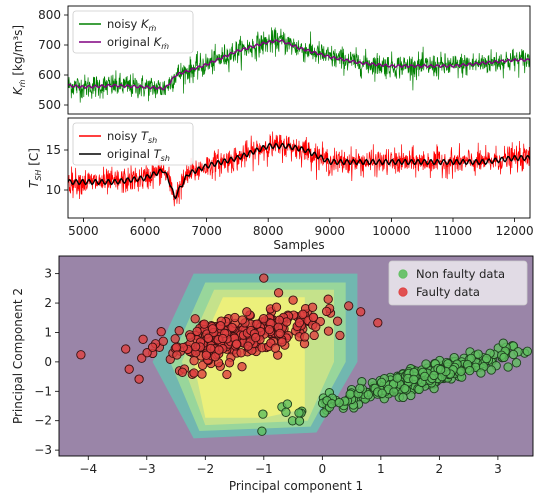  Describe the element at coordinates (268, 231) in the screenshot. I see `x-tick-label: 8000` at that location.